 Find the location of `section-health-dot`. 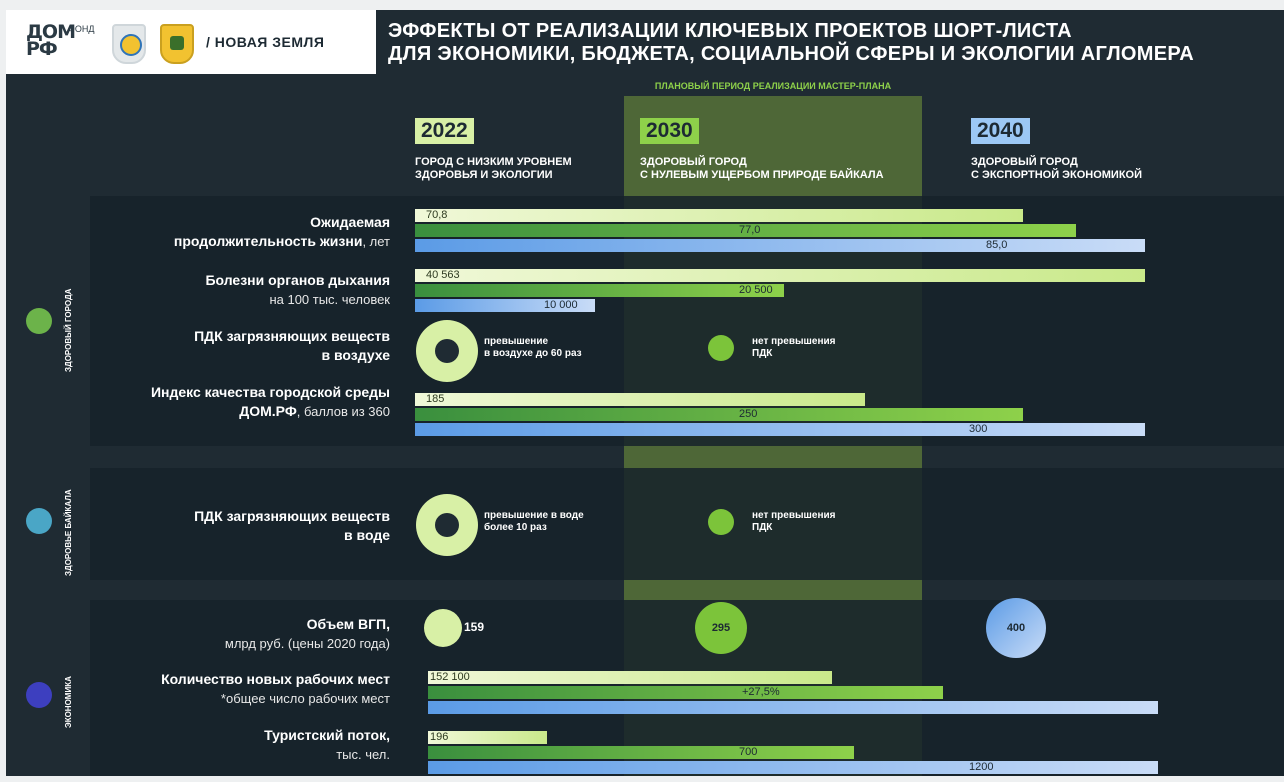

section-health-dot is located at coordinates (39, 321).